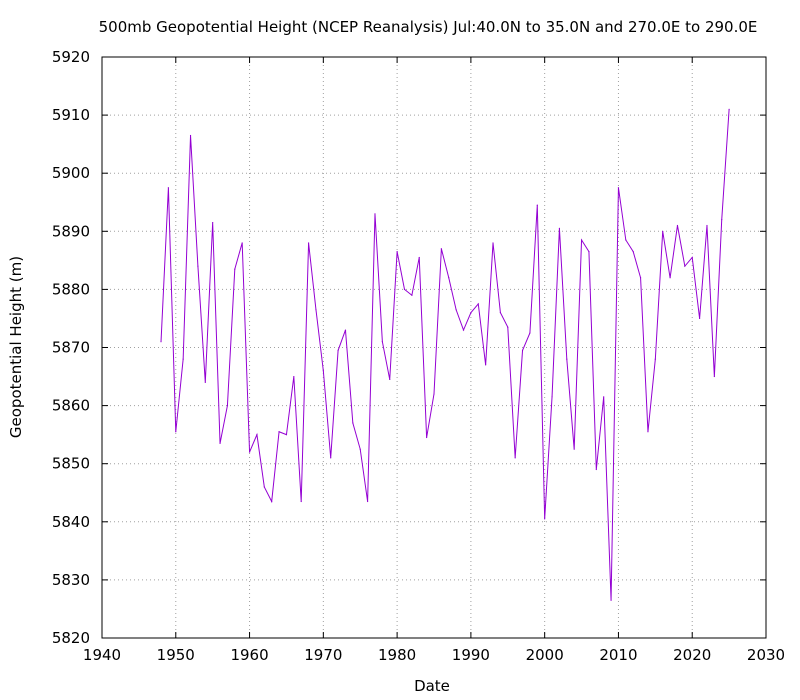 Image resolution: width=800 pixels, height=700 pixels. I want to click on y-axis-label: Geopotential Height (m), so click(16, 347).